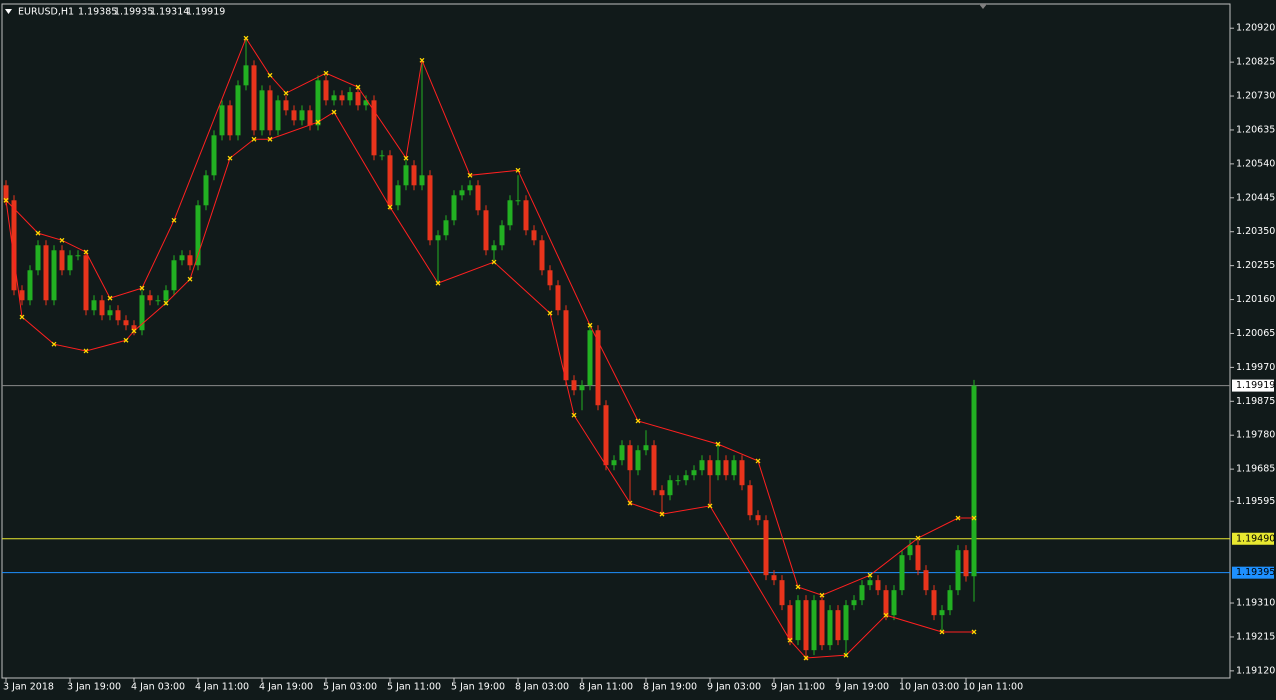 The width and height of the screenshot is (1276, 700). Describe the element at coordinates (983, 6) in the screenshot. I see `shift-marker` at that location.